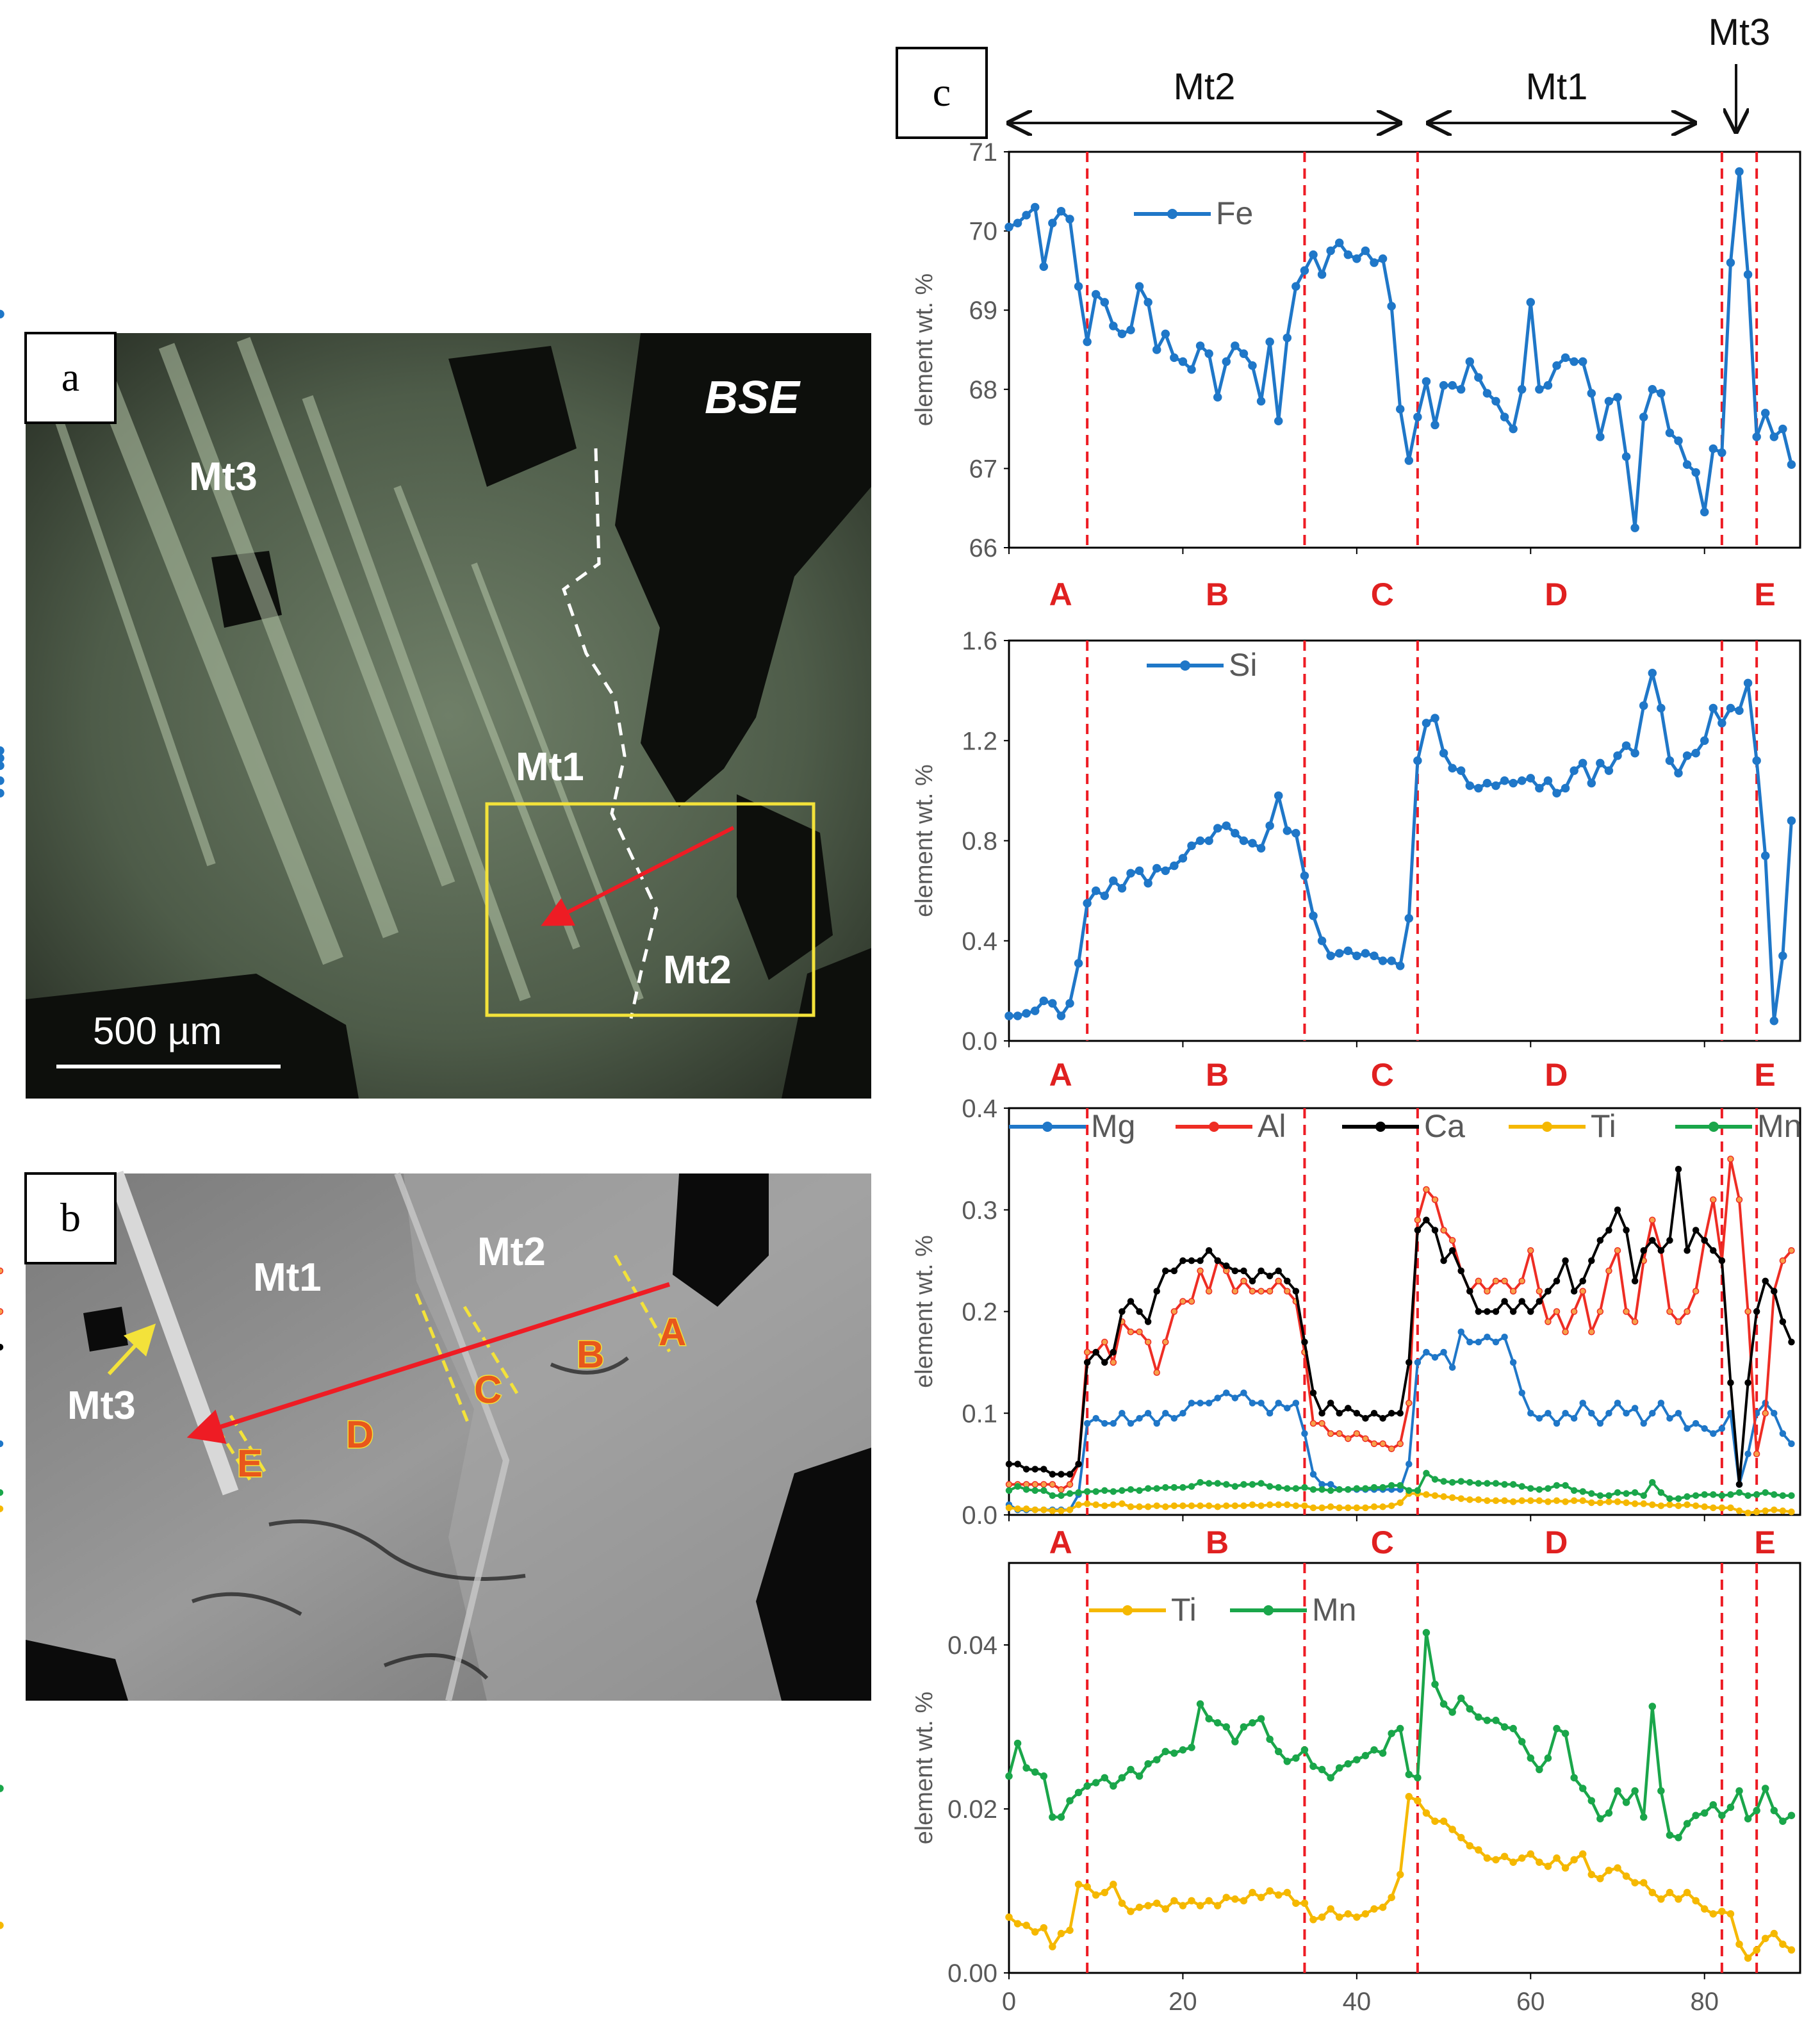  Describe the element at coordinates (1764, 1542) in the screenshot. I see `zone-label-e: E` at that location.